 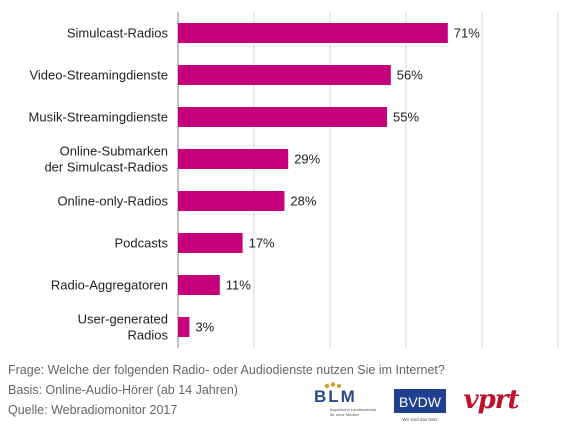 I want to click on category-label: Video-Streamingdienste, so click(x=98, y=75).